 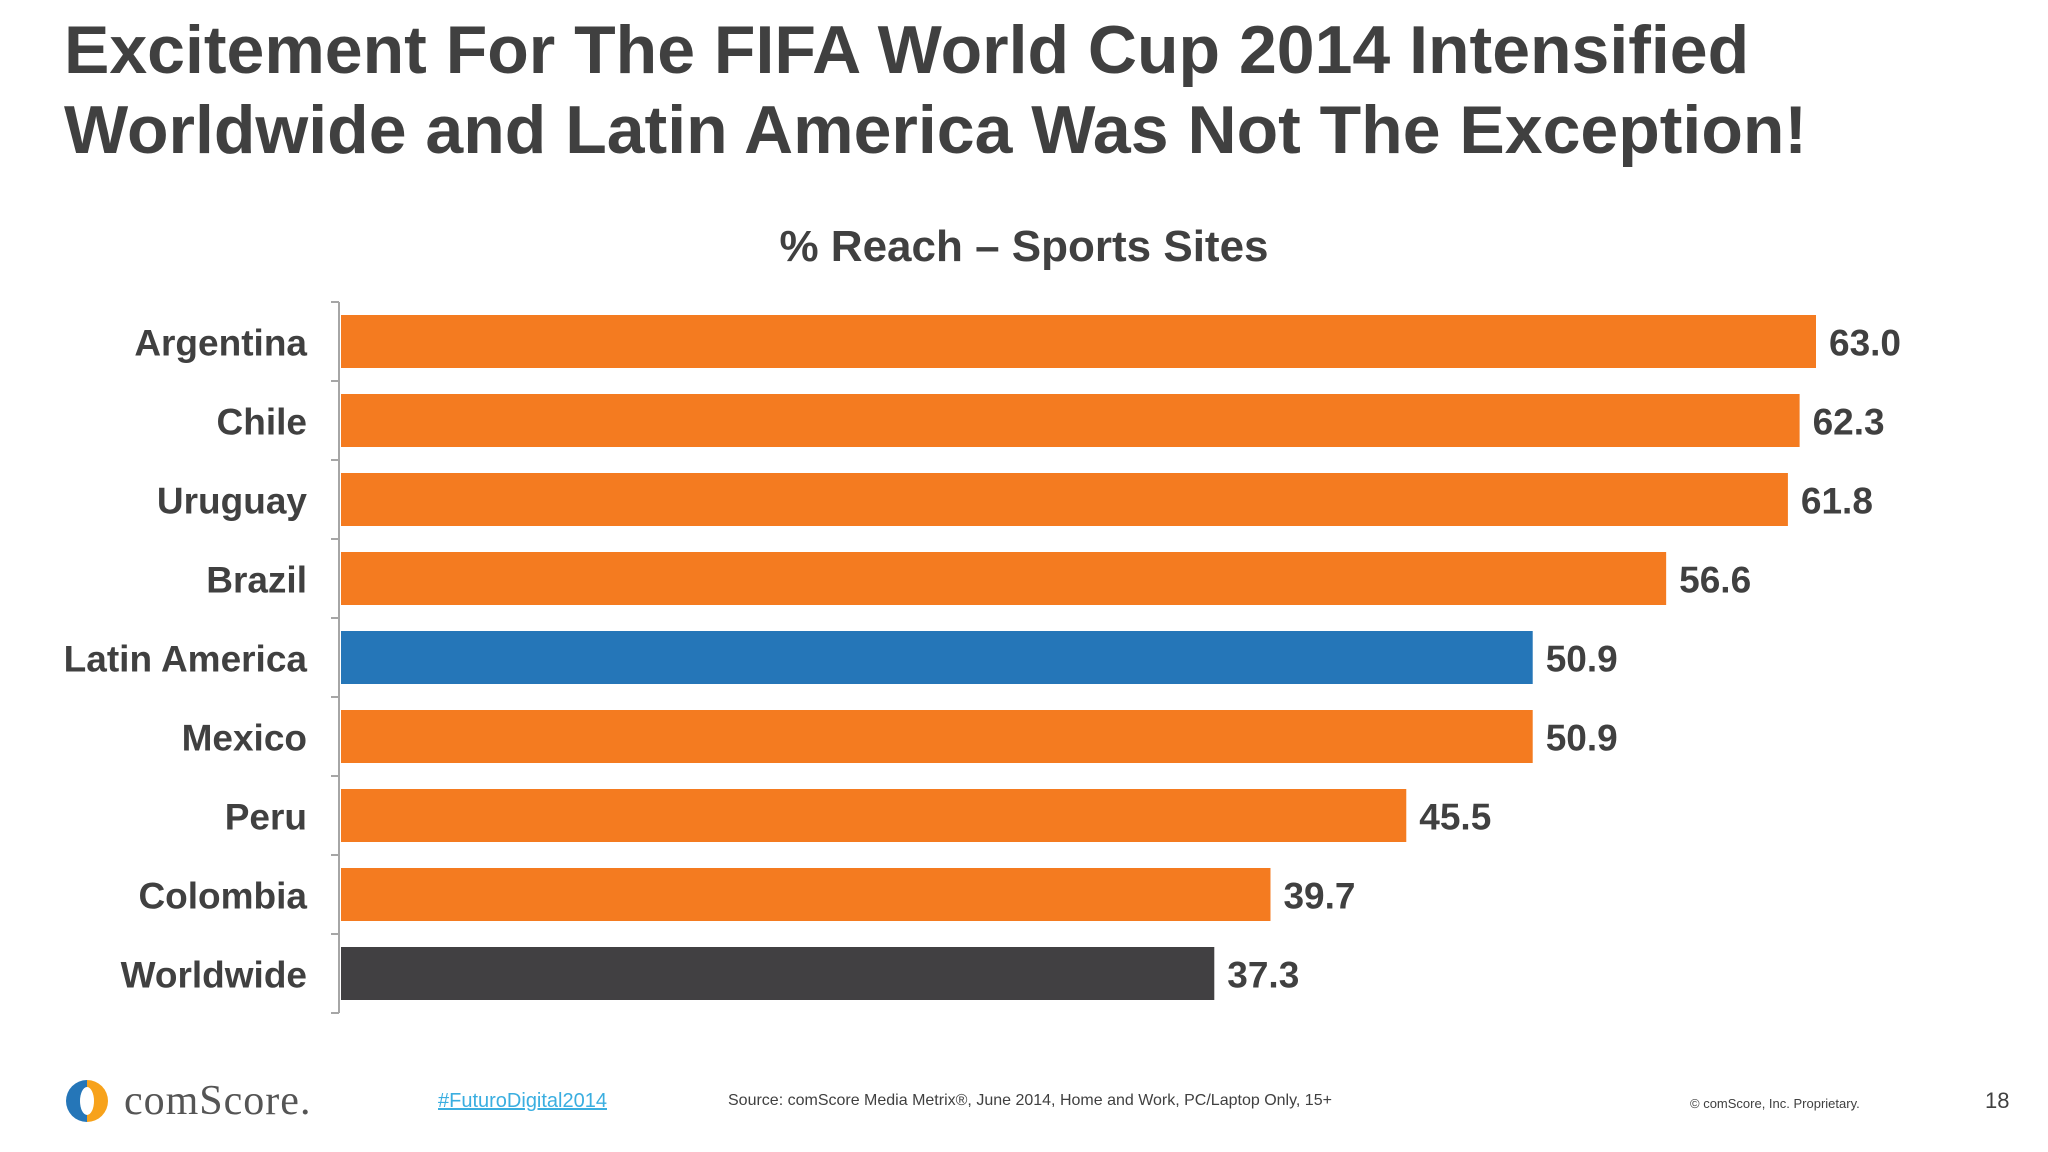 I want to click on bar-uruguay, so click(x=1064, y=499).